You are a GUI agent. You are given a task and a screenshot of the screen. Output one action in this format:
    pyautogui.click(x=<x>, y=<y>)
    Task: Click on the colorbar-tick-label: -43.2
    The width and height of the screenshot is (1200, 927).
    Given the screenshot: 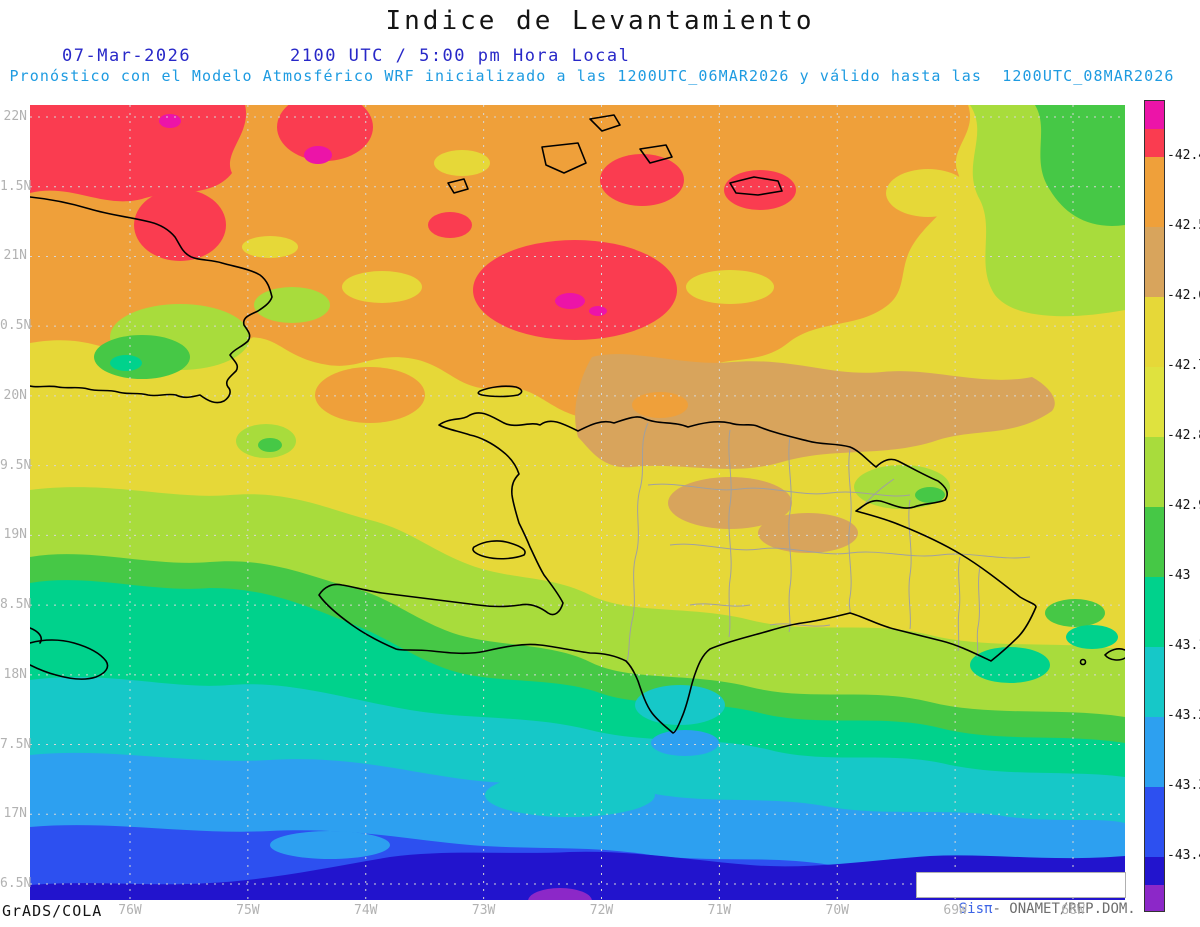 What is the action you would take?
    pyautogui.click(x=1183, y=715)
    